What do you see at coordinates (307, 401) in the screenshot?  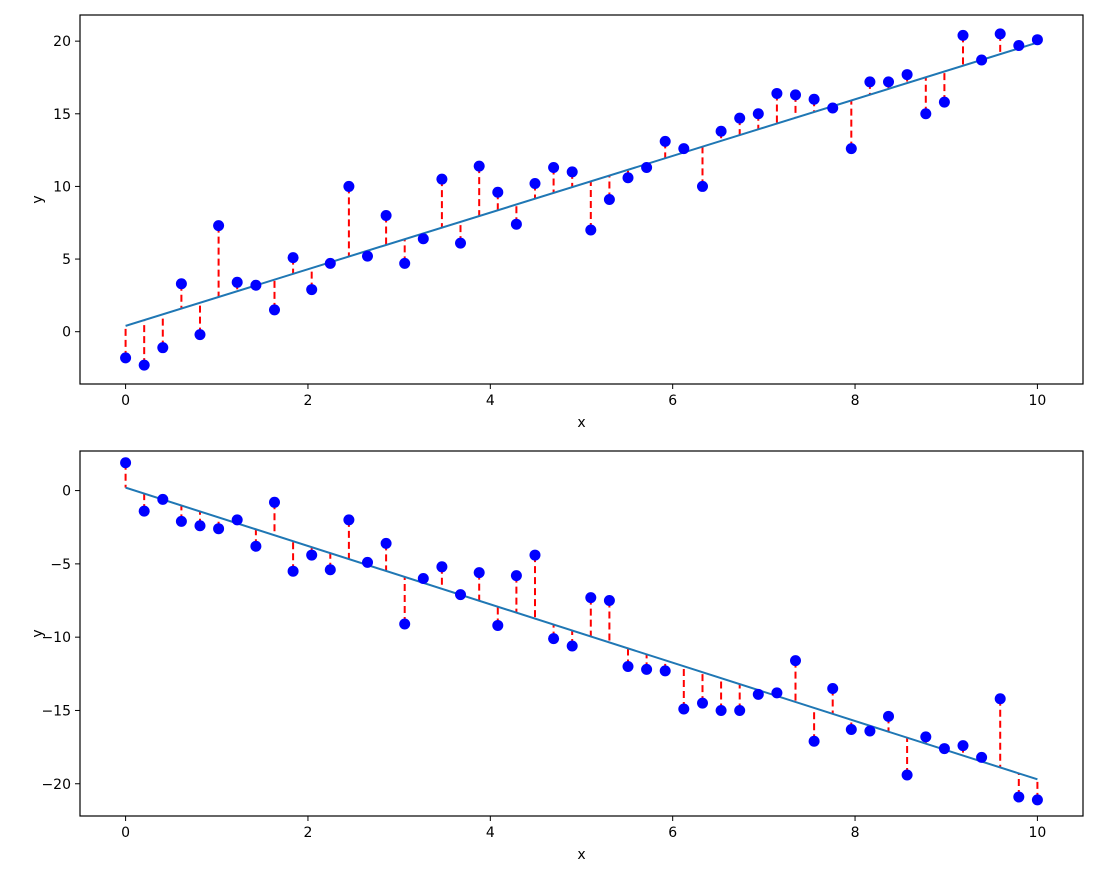 I see `x-tick-label: 2` at bounding box center [307, 401].